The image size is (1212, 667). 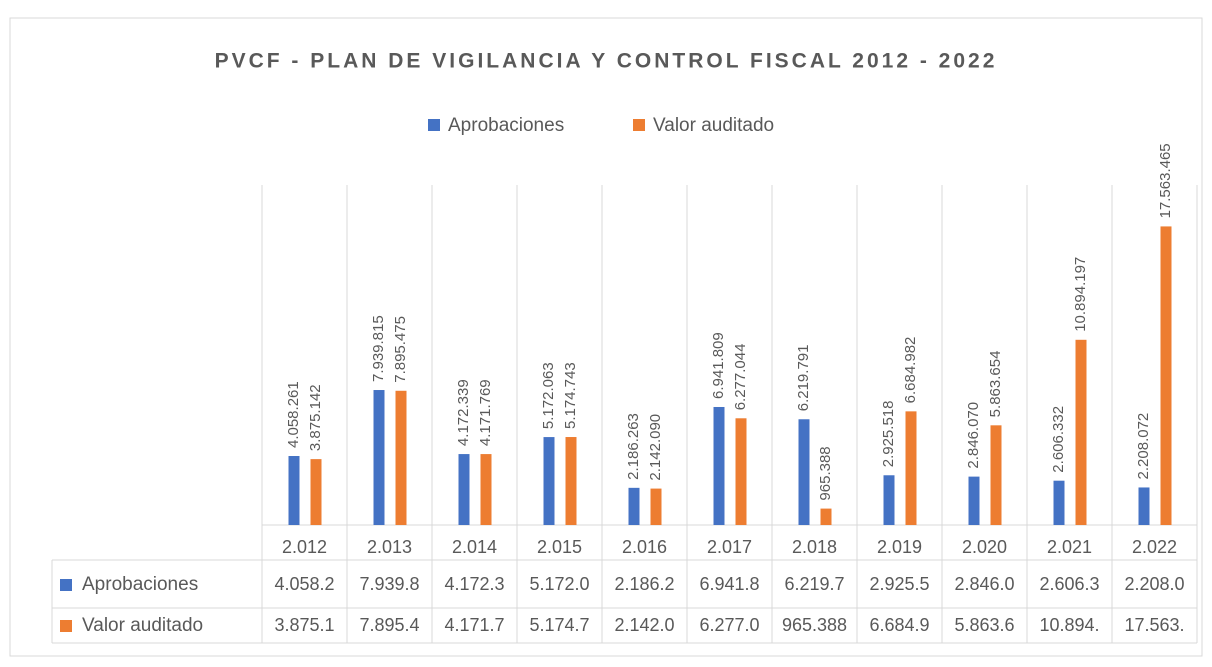 What do you see at coordinates (485, 412) in the screenshot?
I see `data-label: 4.171.769` at bounding box center [485, 412].